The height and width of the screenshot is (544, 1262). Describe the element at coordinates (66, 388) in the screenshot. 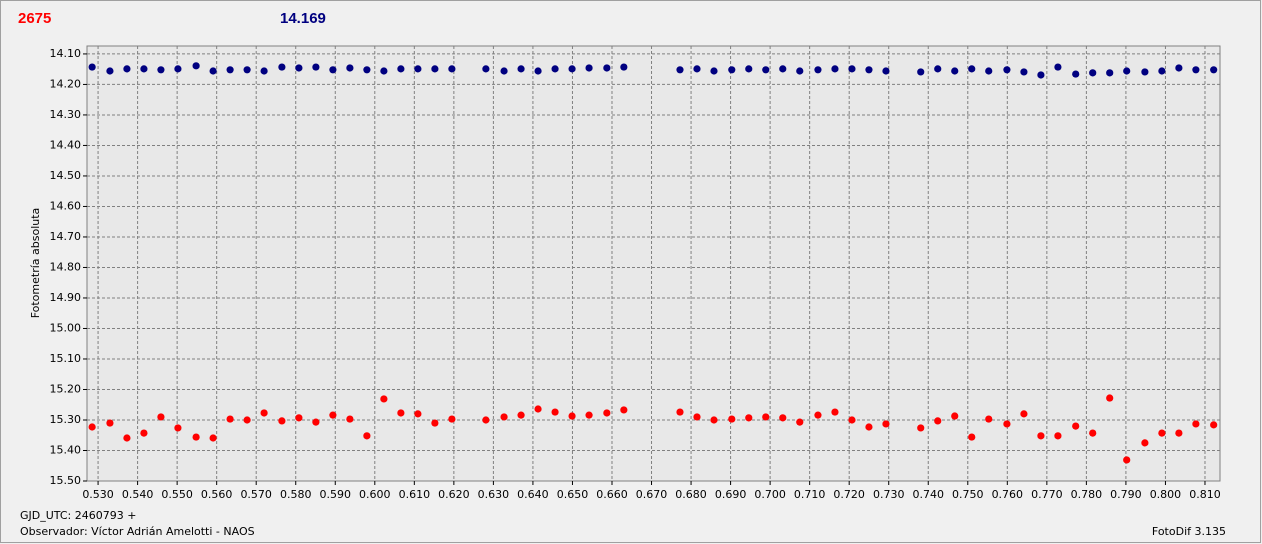

I see `y-tick-label: 15.20` at that location.